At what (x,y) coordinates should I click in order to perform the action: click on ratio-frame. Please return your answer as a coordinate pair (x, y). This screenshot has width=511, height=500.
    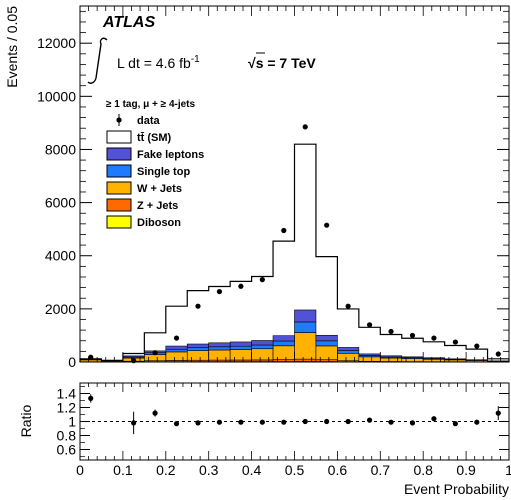
    Looking at the image, I should click on (294, 421).